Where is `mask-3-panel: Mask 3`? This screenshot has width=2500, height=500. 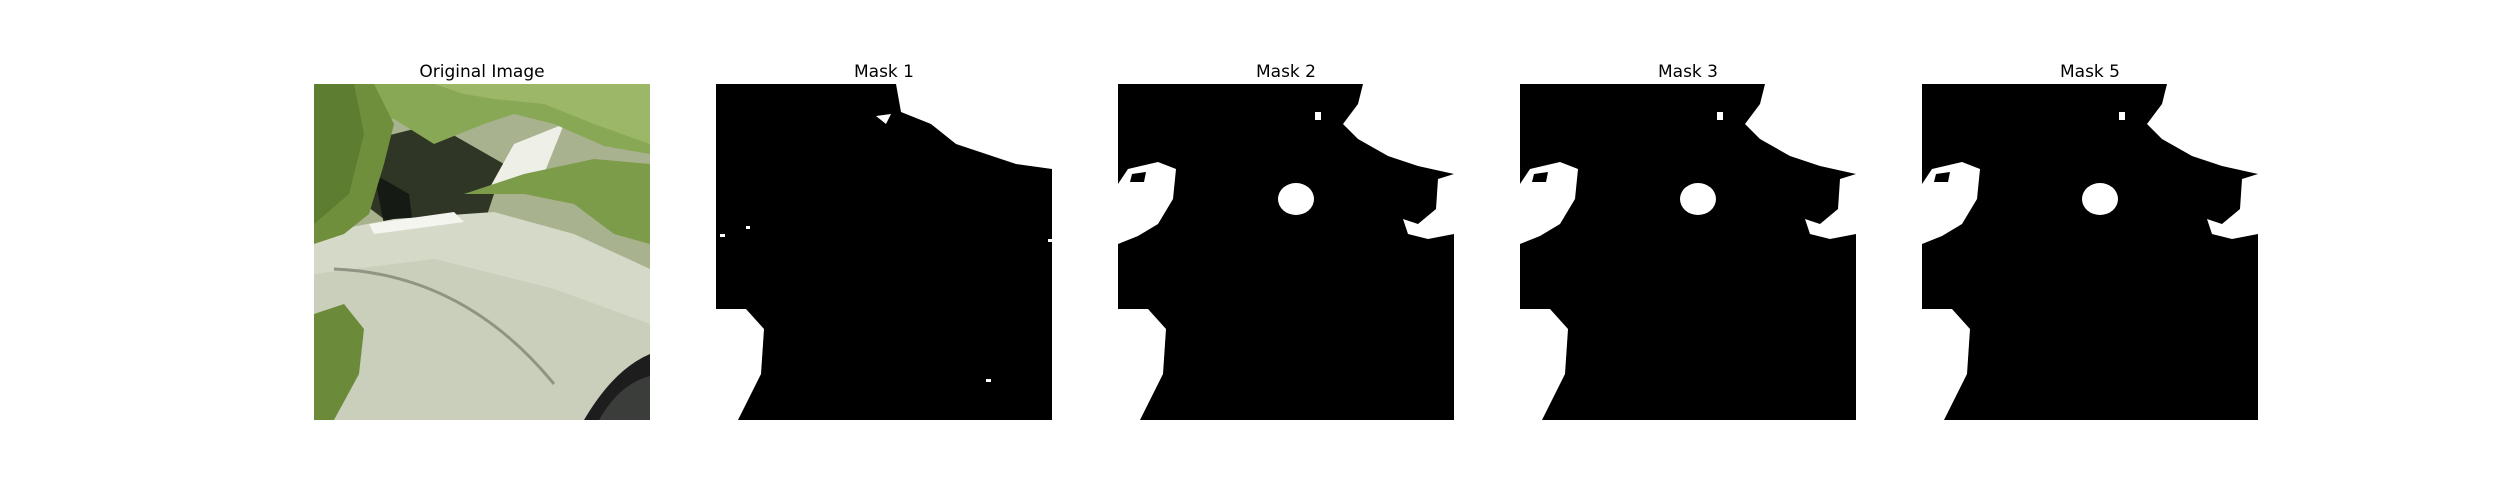 mask-3-panel: Mask 3 is located at coordinates (1688, 240).